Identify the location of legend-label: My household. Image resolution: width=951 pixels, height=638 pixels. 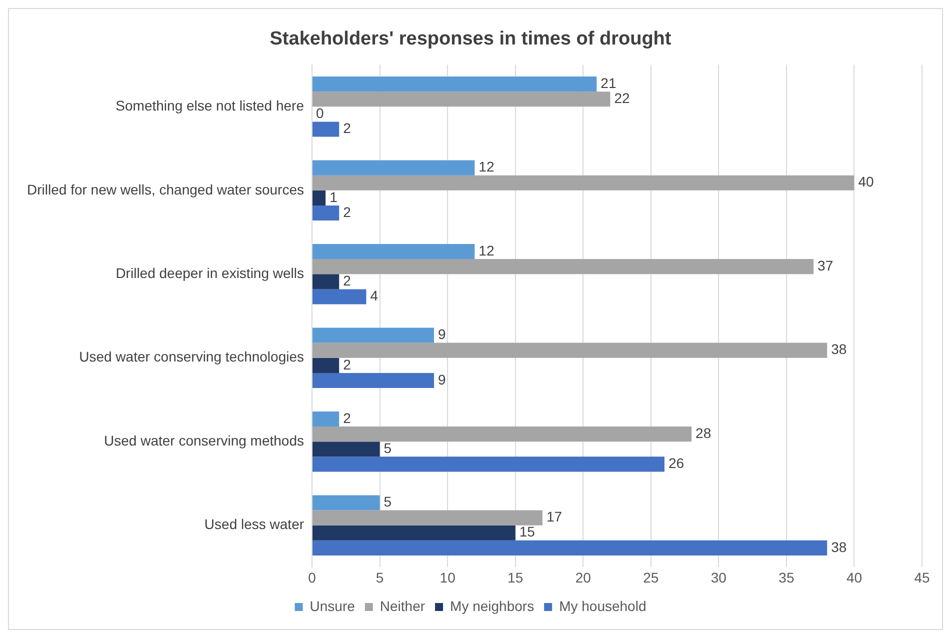
(602, 606).